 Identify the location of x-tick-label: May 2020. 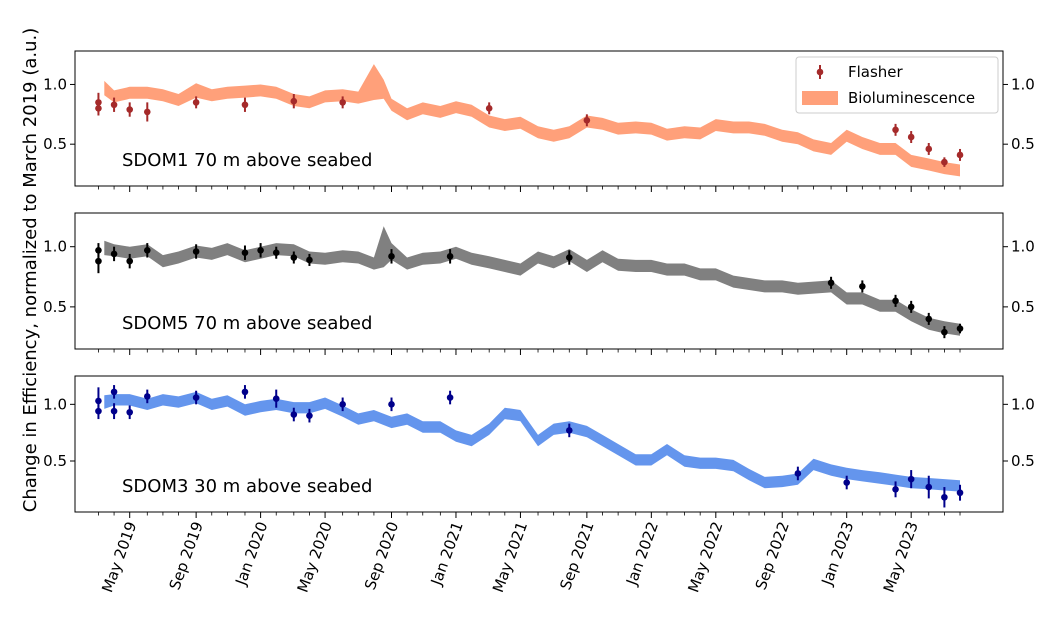
(315, 557).